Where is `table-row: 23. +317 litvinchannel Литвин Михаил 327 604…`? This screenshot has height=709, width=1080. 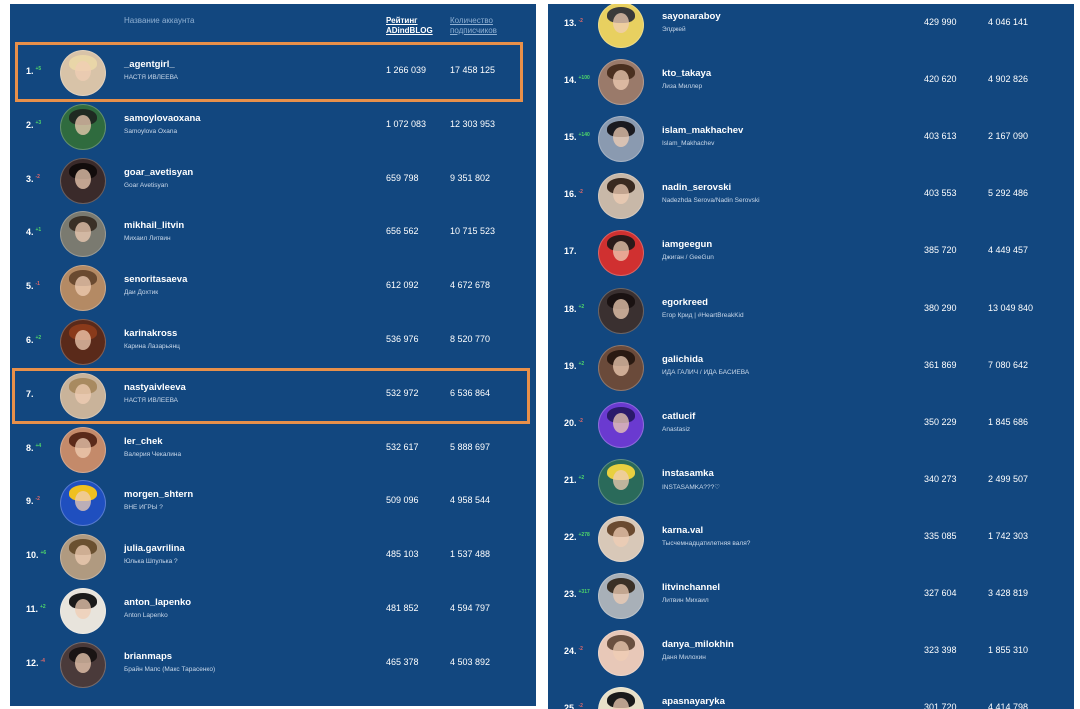
table-row: 23. +317 litvinchannel Литвин Михаил 327 604… is located at coordinates (811, 595).